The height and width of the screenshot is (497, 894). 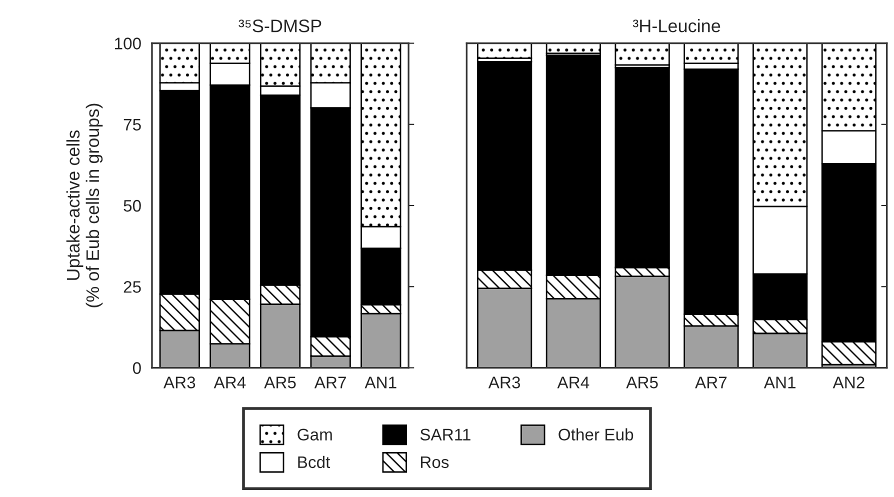 What do you see at coordinates (280, 26) in the screenshot?
I see `chart-title: ³⁵S-DMSP` at bounding box center [280, 26].